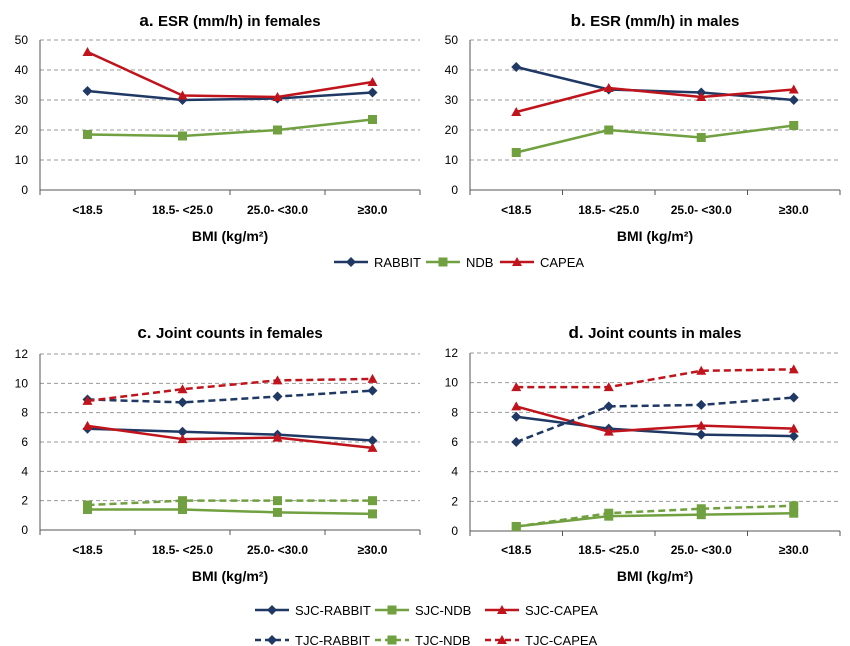 The image size is (850, 646). I want to click on y-tick-label: 2, so click(24, 501).